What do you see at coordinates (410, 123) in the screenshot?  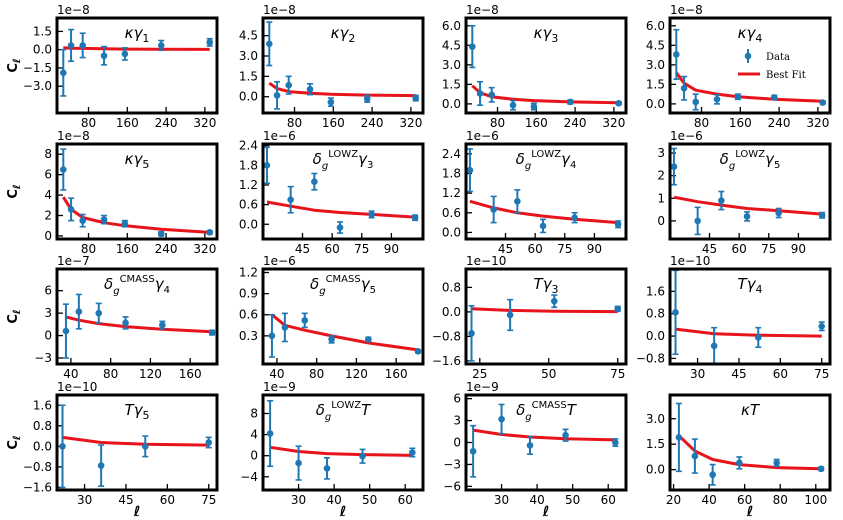 I see `x-tick-label: 320` at bounding box center [410, 123].